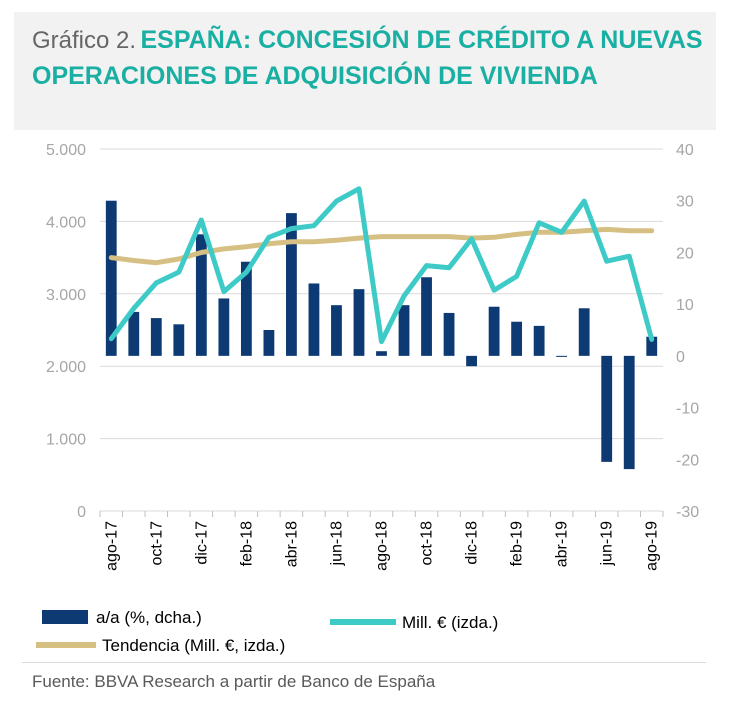 This screenshot has height=714, width=730. Describe the element at coordinates (84, 40) in the screenshot. I see `title-prefix: Gráfico 2.` at that location.